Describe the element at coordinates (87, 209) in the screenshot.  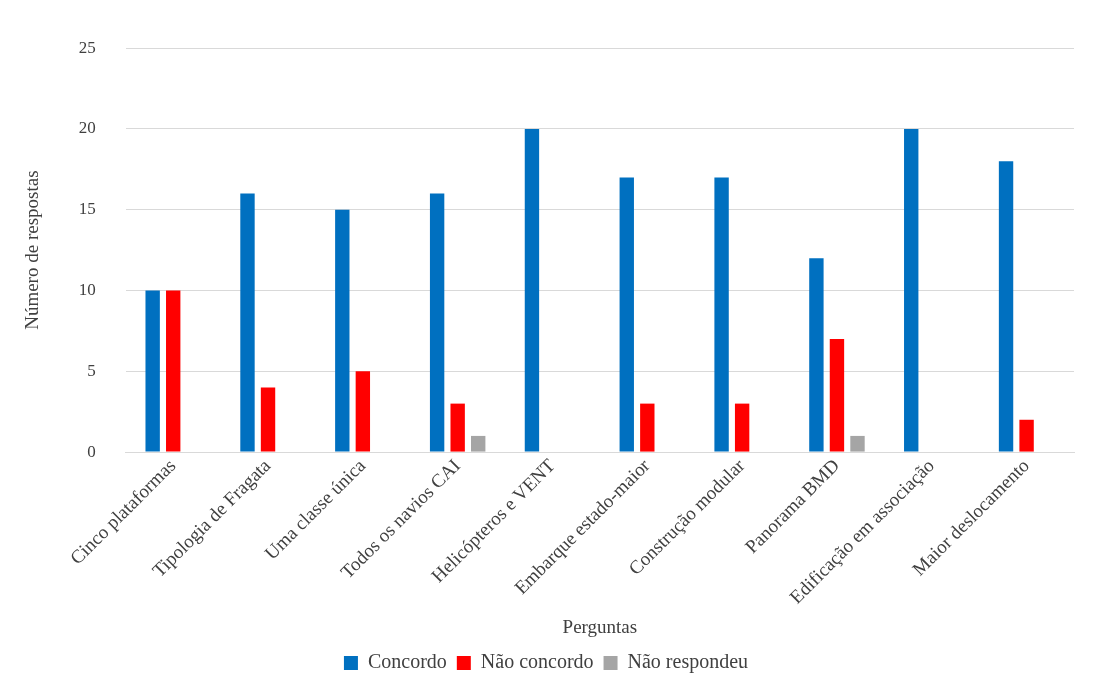
I see `y-tick-label: 15` at that location.